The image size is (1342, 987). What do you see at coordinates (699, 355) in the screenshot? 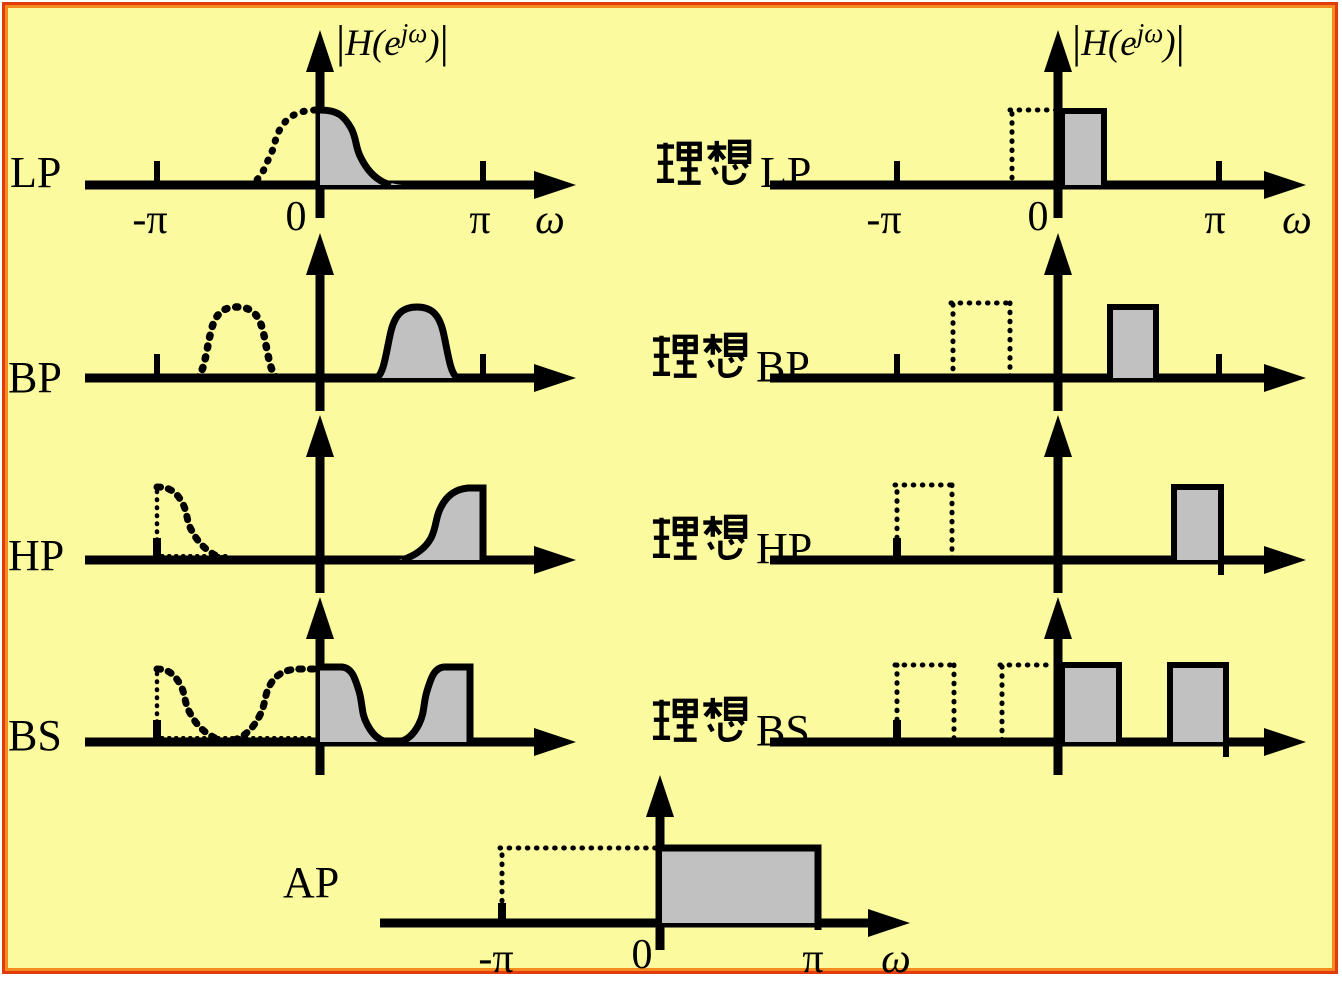
I see `ideal-bp-row-label-cjk` at bounding box center [699, 355].